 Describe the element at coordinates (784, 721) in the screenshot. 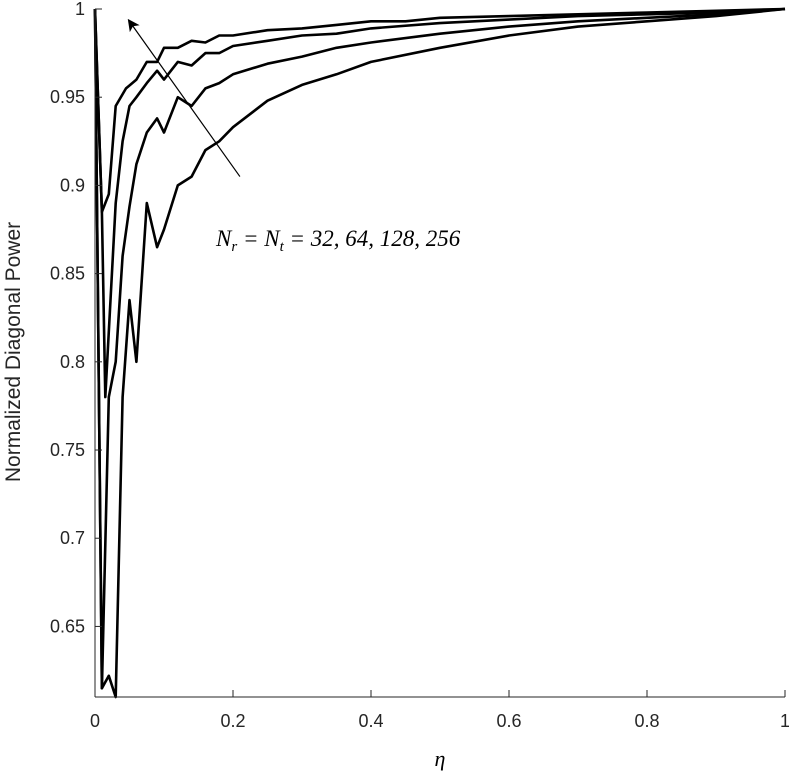

I see `x-tick-label: 1` at that location.